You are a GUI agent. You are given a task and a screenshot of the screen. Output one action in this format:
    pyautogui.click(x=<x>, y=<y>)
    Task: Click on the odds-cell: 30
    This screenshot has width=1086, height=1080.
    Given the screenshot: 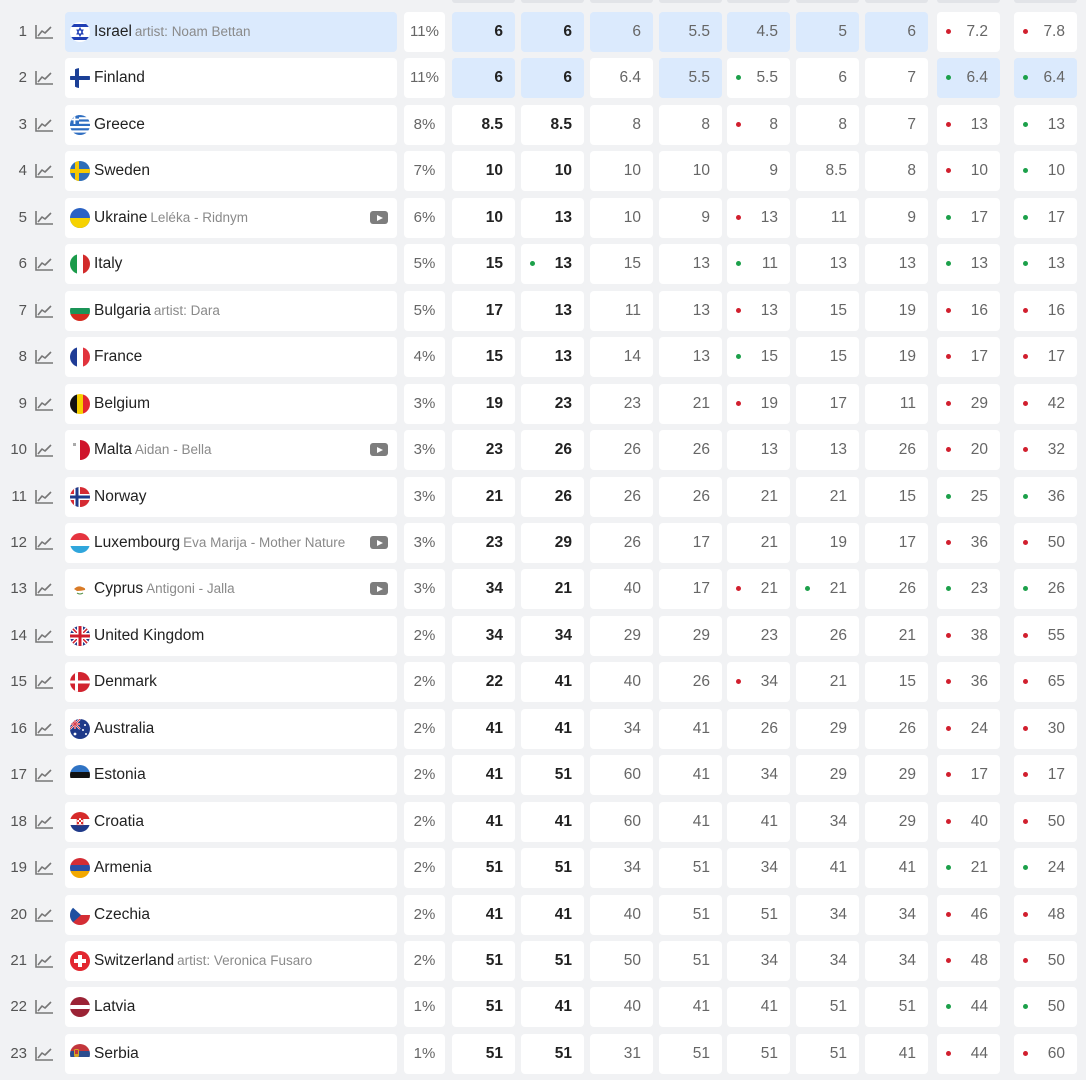 What is the action you would take?
    pyautogui.click(x=1045, y=729)
    